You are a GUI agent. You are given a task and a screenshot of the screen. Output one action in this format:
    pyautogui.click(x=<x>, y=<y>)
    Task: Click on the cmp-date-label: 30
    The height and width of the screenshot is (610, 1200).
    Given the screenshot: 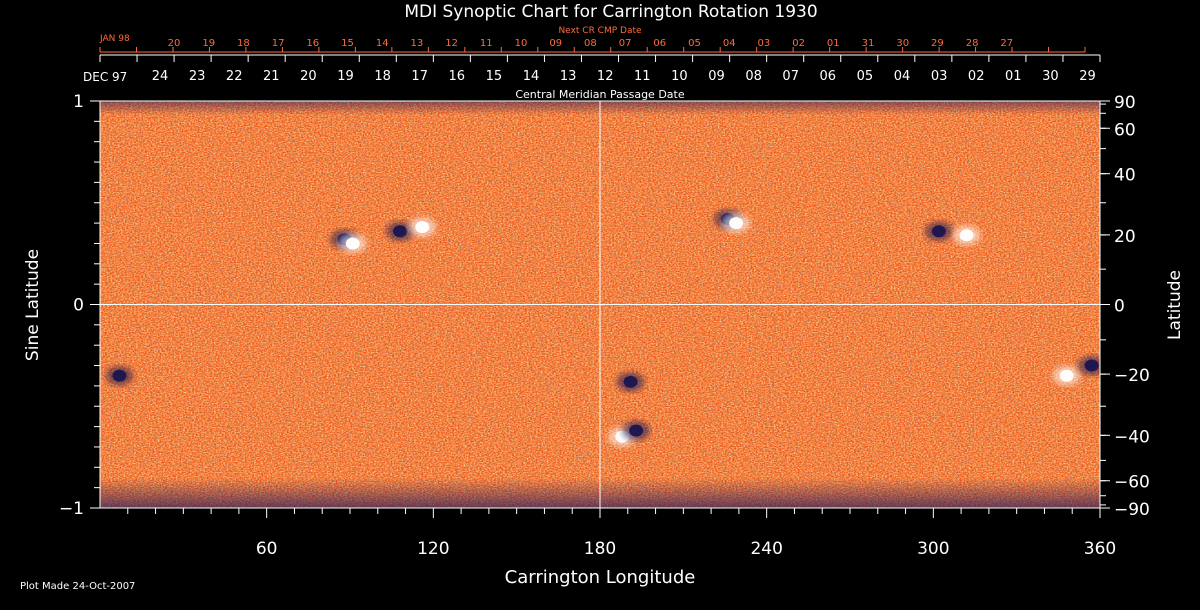 What is the action you would take?
    pyautogui.click(x=1050, y=76)
    